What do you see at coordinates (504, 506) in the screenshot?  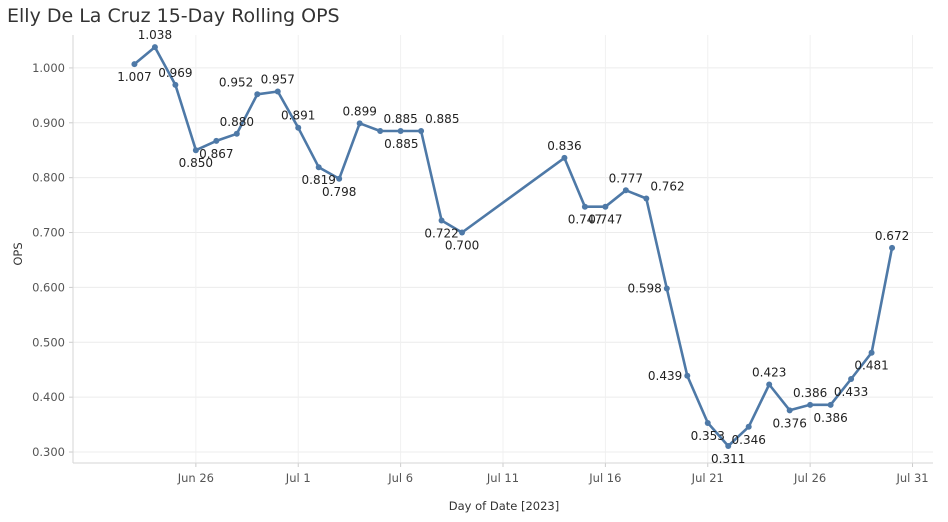 I see `x-axis-title: Day of Date [2023]` at bounding box center [504, 506].